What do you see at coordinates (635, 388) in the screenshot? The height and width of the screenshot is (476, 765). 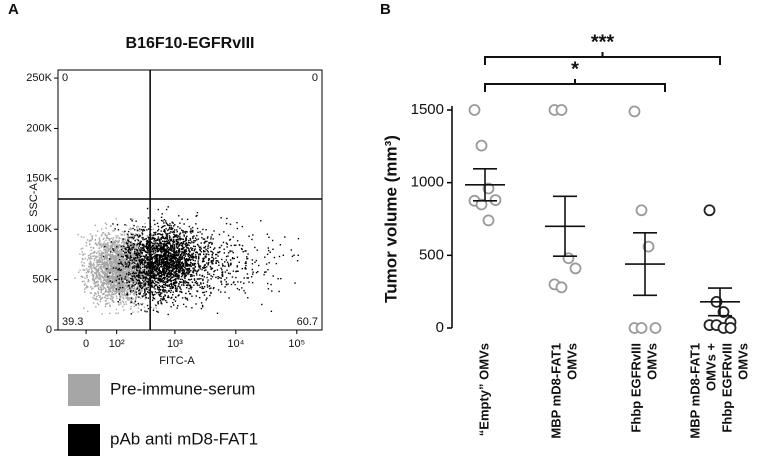 I see `x-tick-label: Fhbp EGFRvIII` at bounding box center [635, 388].